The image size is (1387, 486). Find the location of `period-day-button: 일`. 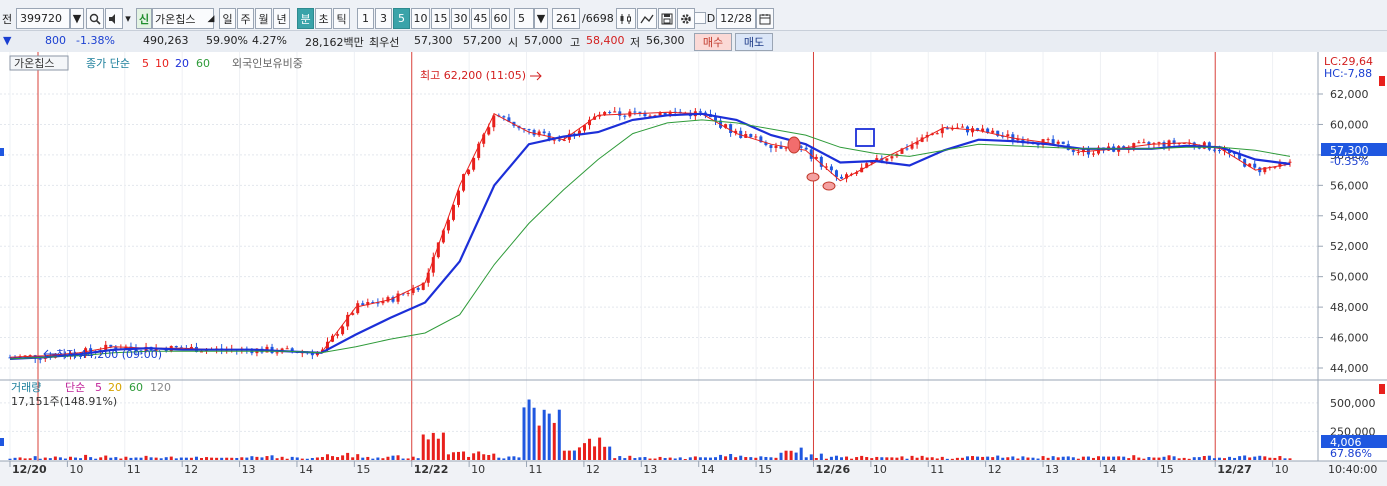

period-day-button: 일 is located at coordinates (227, 18).